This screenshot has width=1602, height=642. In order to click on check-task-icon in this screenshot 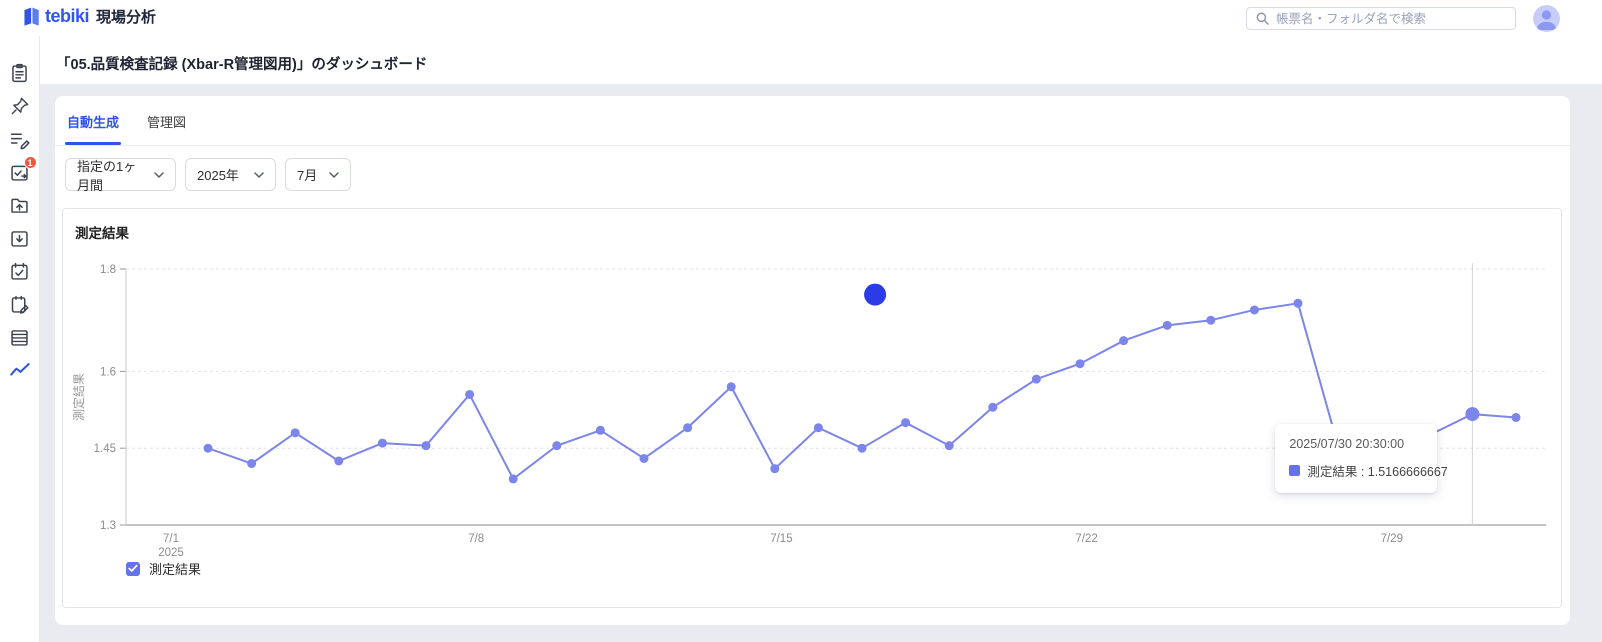, I will do `click(19, 172)`.